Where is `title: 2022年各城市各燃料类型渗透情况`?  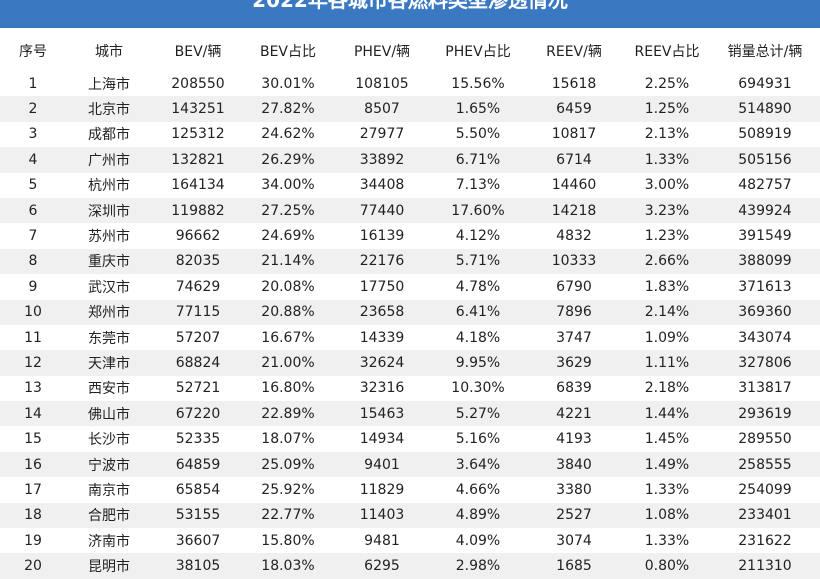 title: 2022年各城市各燃料类型渗透情况 is located at coordinates (410, 6).